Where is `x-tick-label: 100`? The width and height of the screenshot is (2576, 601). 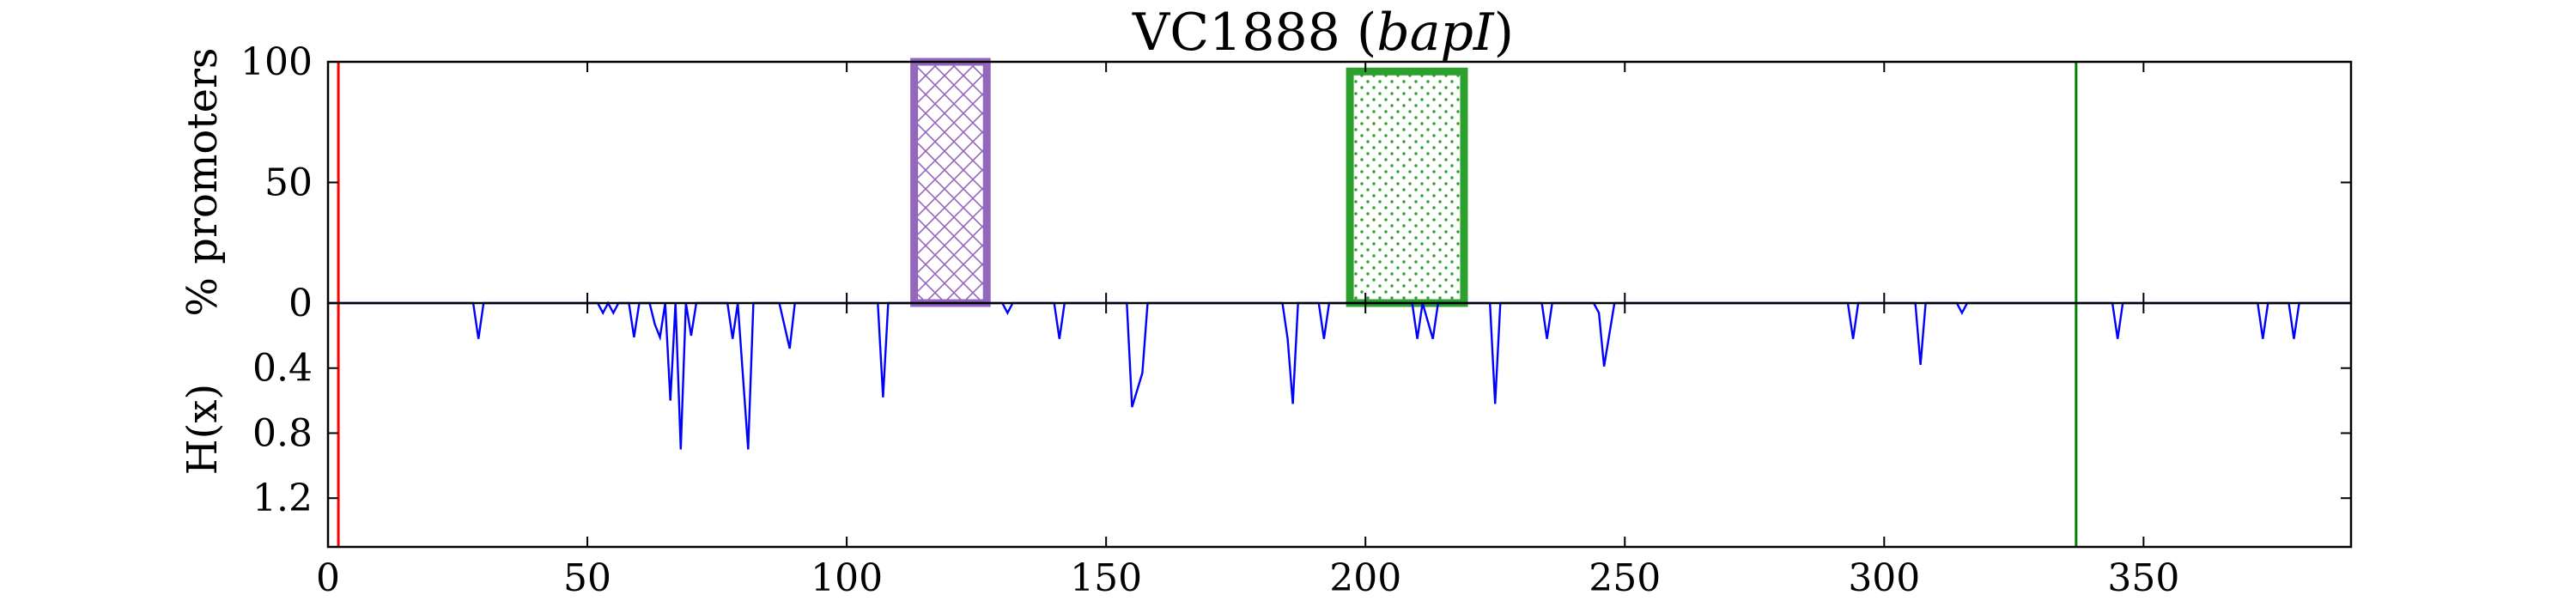
x-tick-label: 100 is located at coordinates (847, 578).